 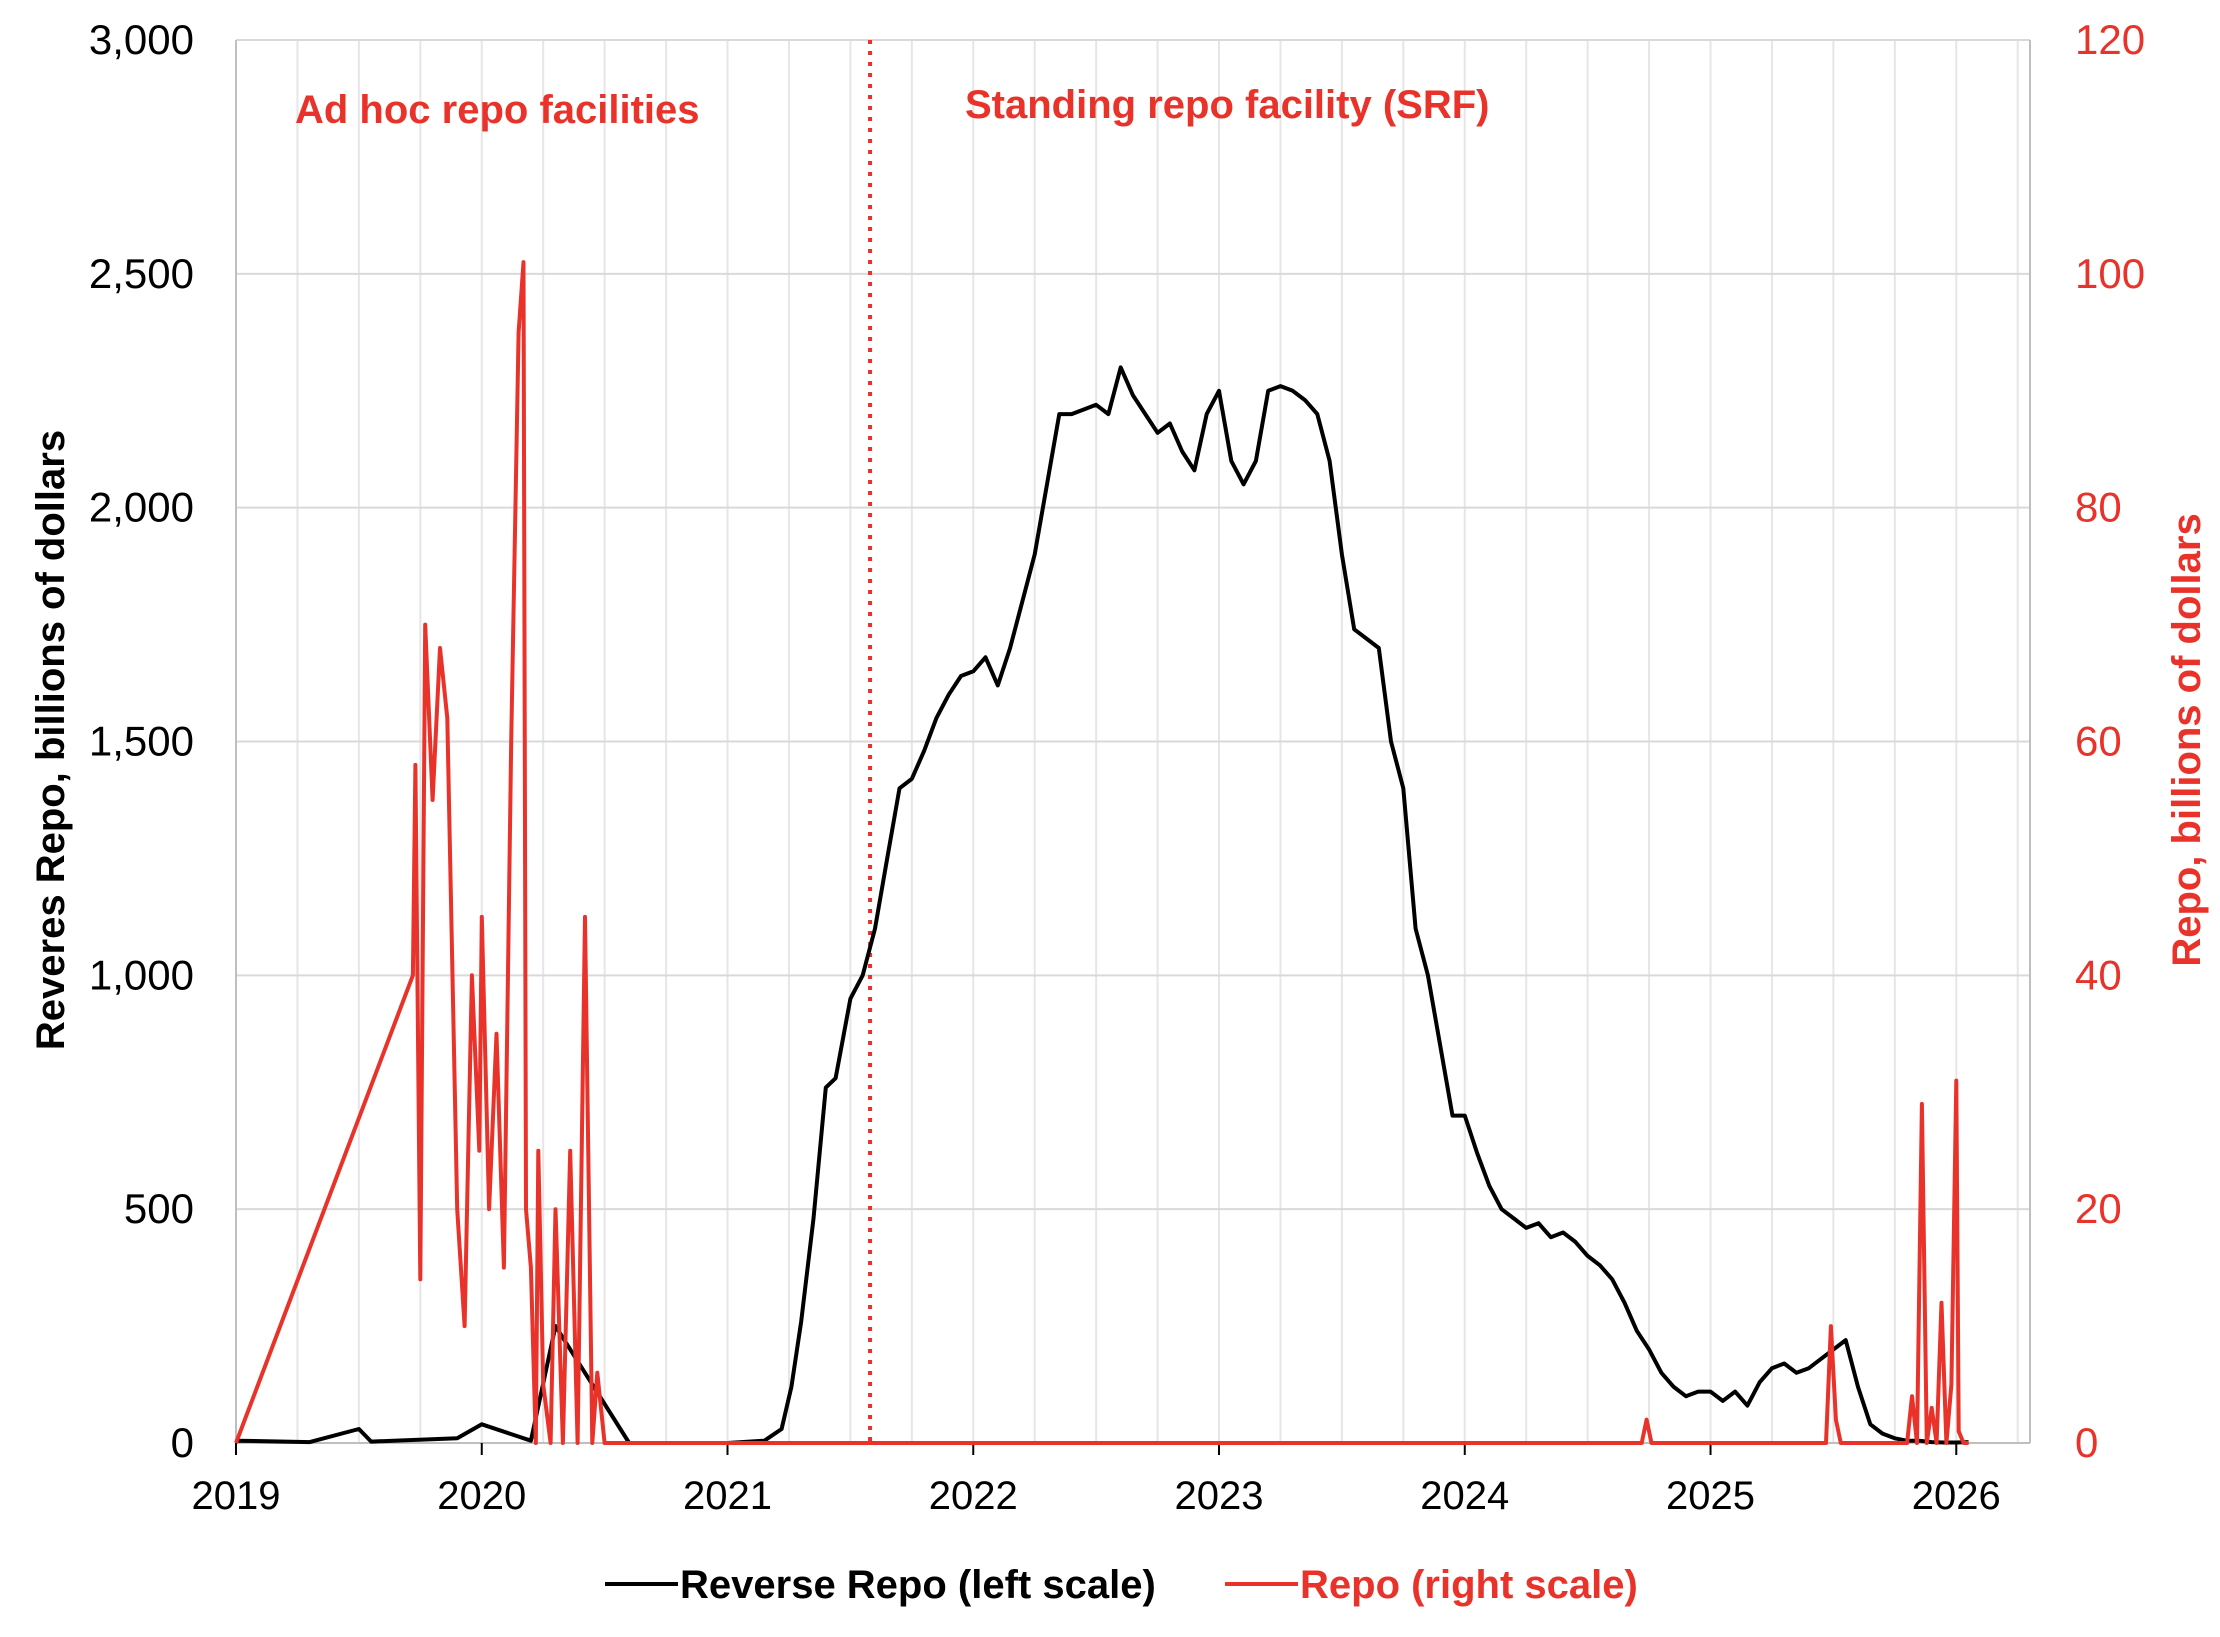 What do you see at coordinates (141, 974) in the screenshot?
I see `y-left-tick-label: 1,000` at bounding box center [141, 974].